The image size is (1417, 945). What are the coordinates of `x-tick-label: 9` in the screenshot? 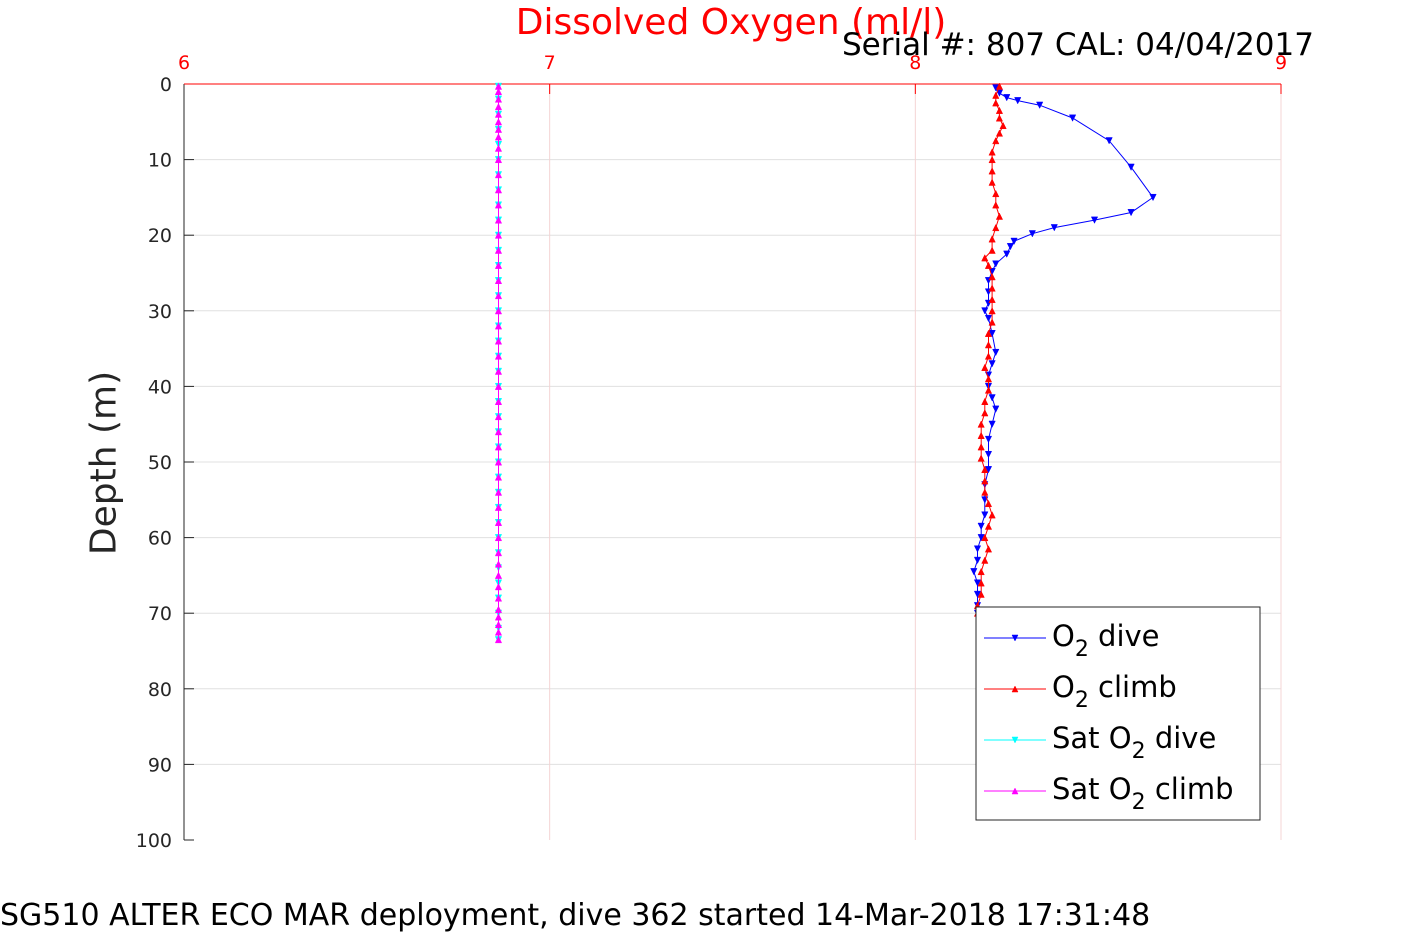 It's located at (1281, 63).